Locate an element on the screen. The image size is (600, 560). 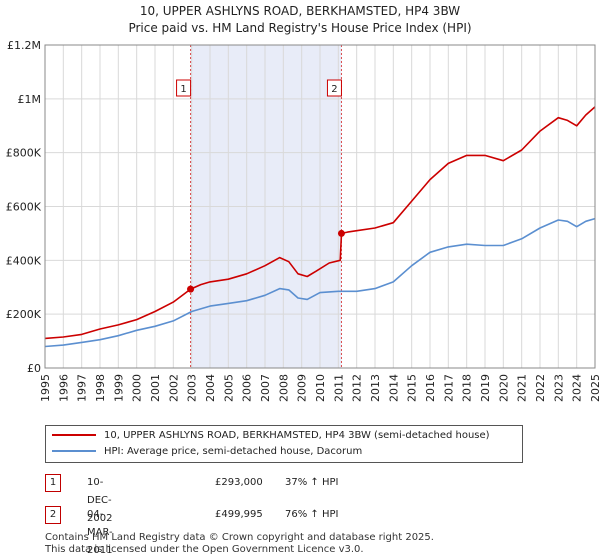
x-tick-label: 1999 is located at coordinates (118, 388).